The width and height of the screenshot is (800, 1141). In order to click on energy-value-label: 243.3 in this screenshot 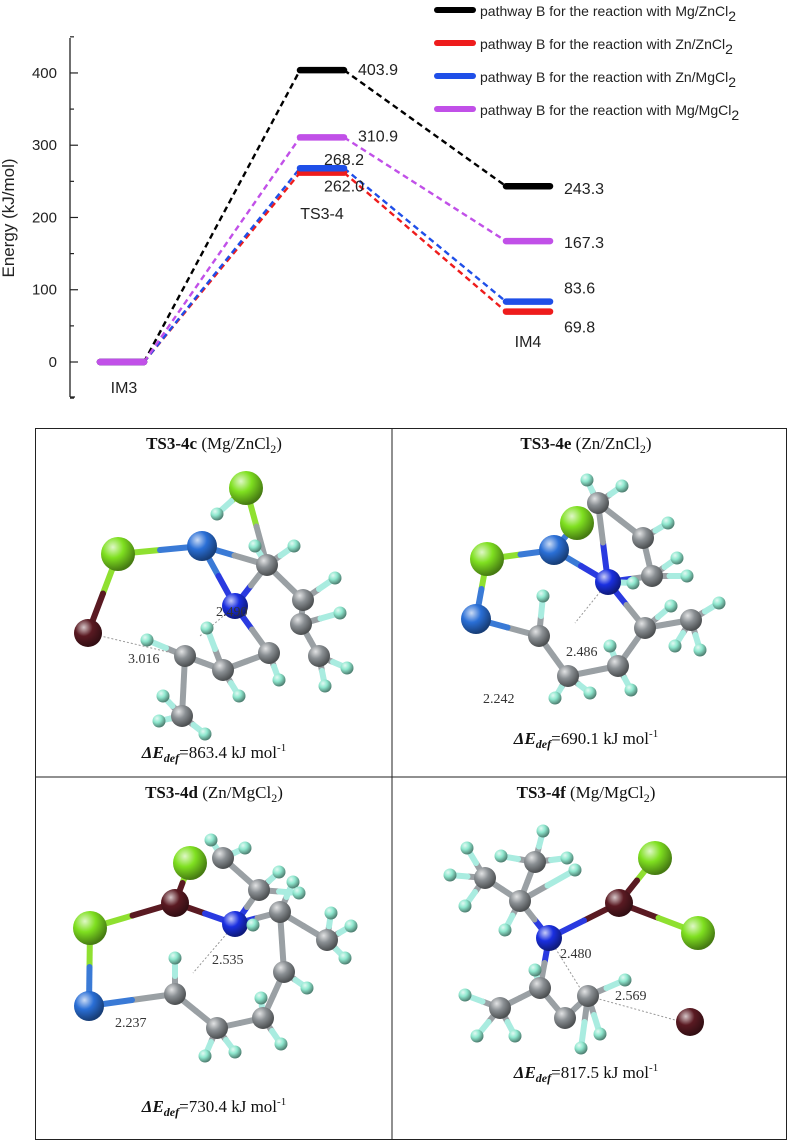, I will do `click(584, 189)`.